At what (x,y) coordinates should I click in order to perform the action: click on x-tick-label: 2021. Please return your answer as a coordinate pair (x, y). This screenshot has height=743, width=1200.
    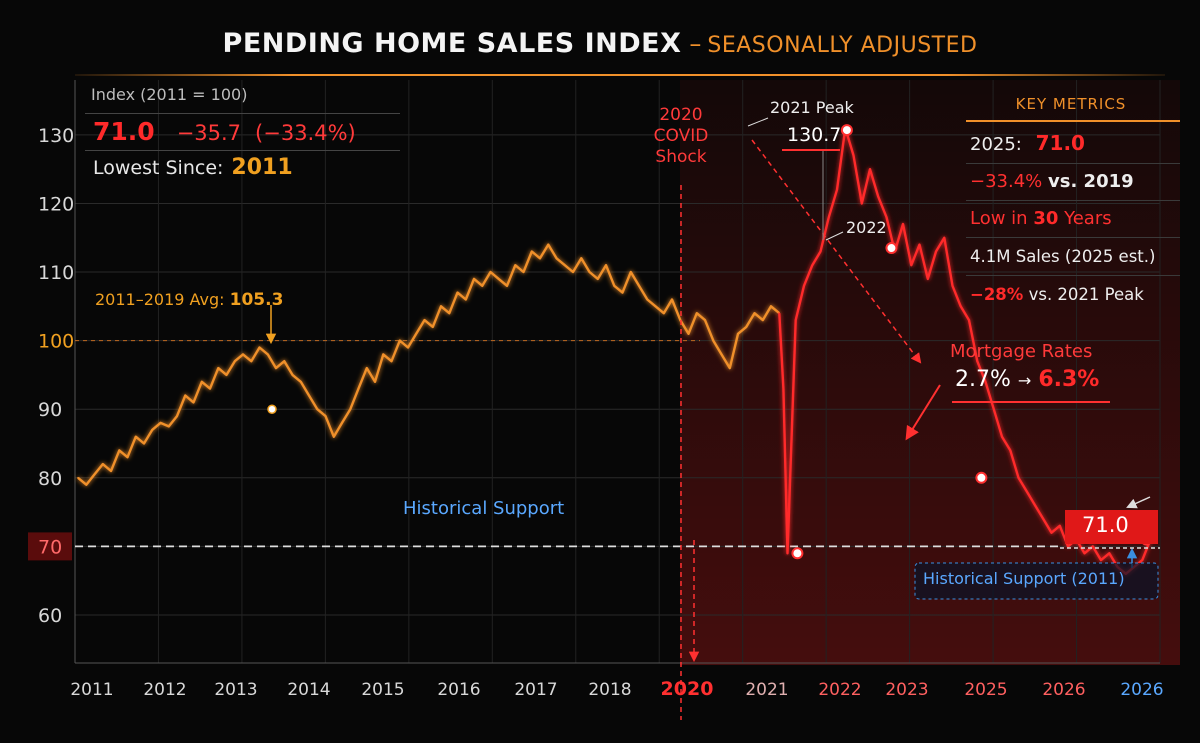
    Looking at the image, I should click on (766, 690).